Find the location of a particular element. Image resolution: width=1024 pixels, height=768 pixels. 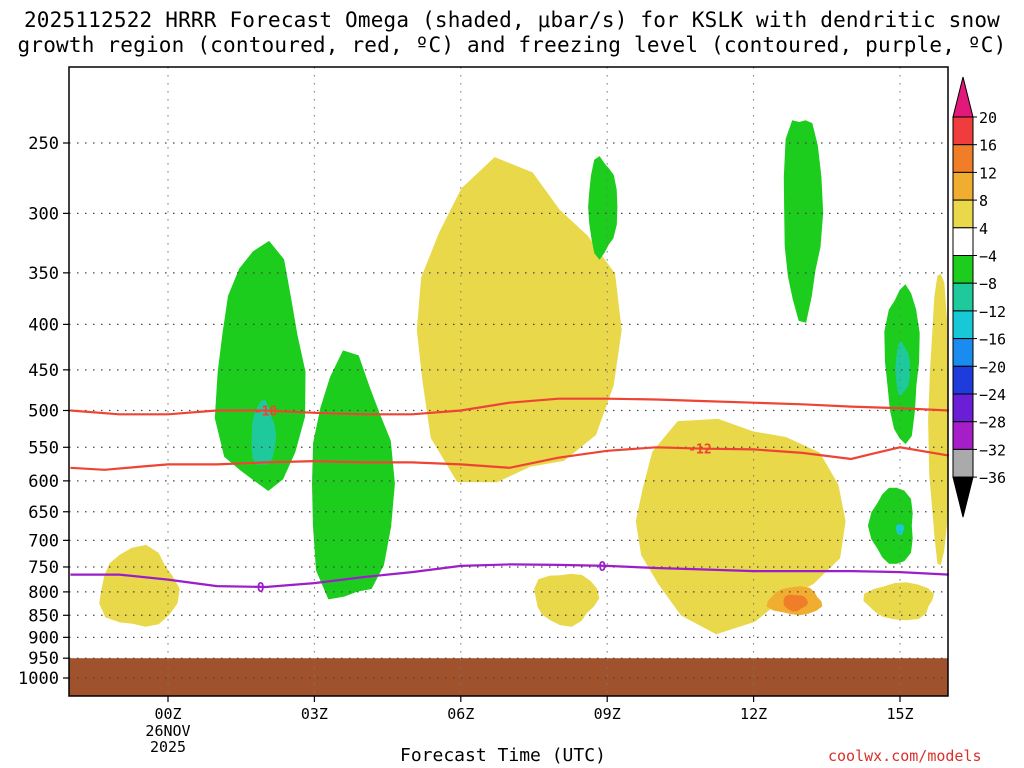

ground-layer is located at coordinates (508, 677).